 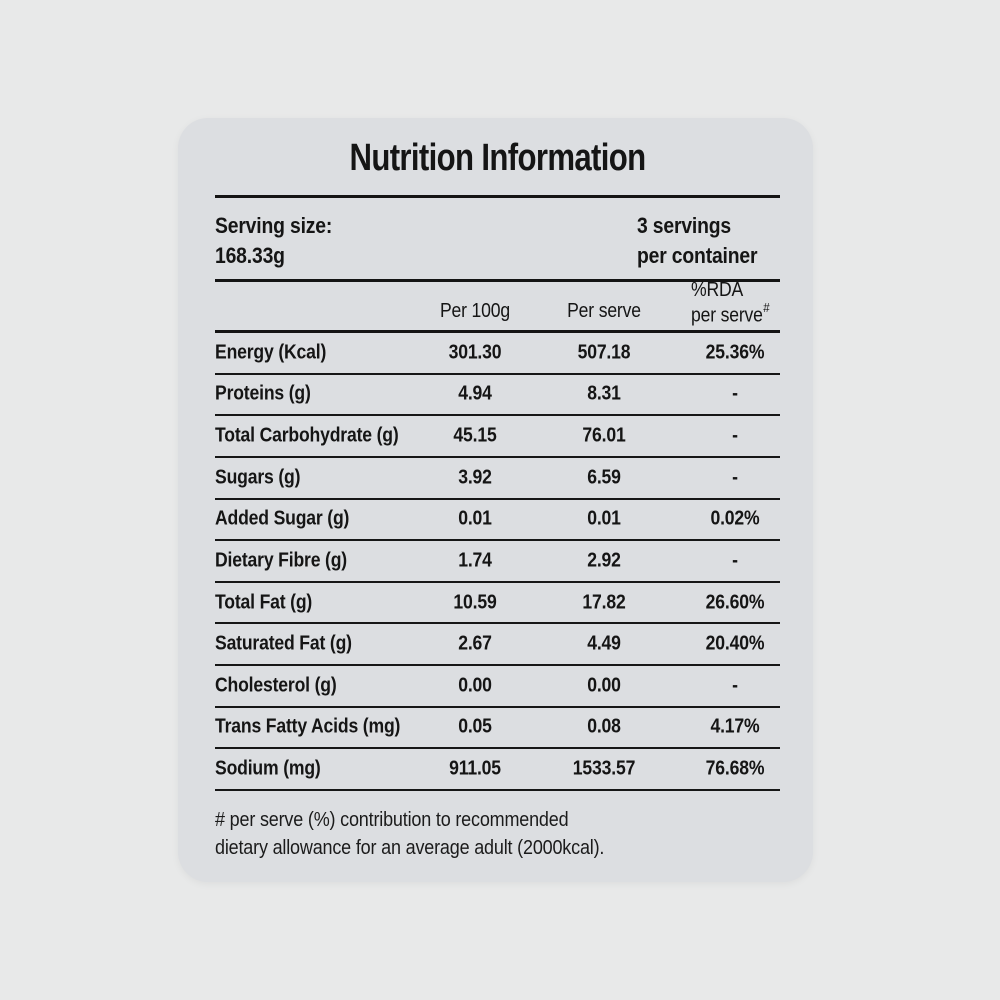 I want to click on serving-size-block: Serving size: 168.33g, so click(x=273, y=241).